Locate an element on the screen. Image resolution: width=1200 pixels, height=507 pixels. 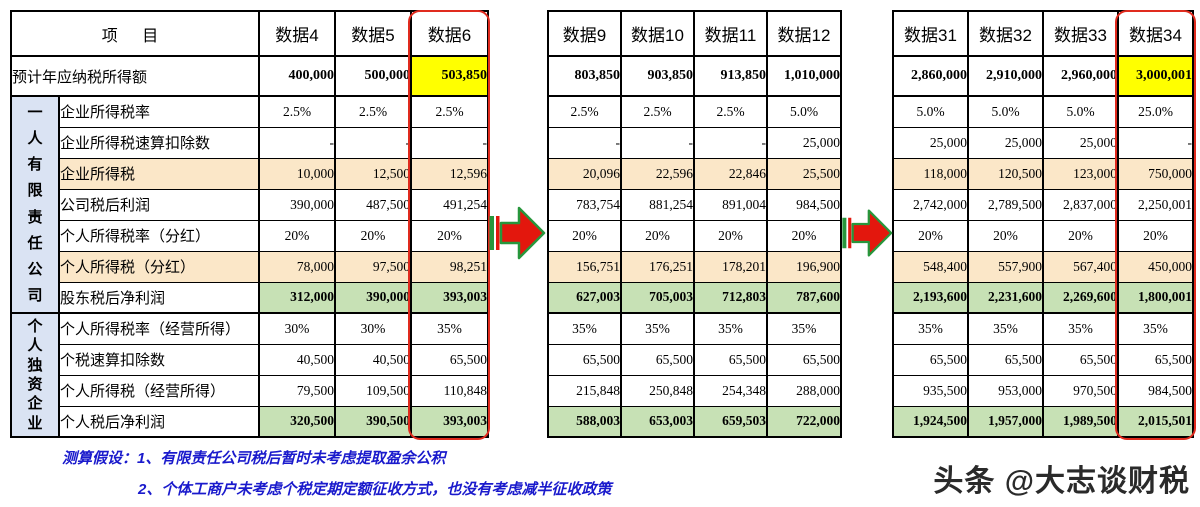
table-cell: 118,000 is located at coordinates (930, 173).